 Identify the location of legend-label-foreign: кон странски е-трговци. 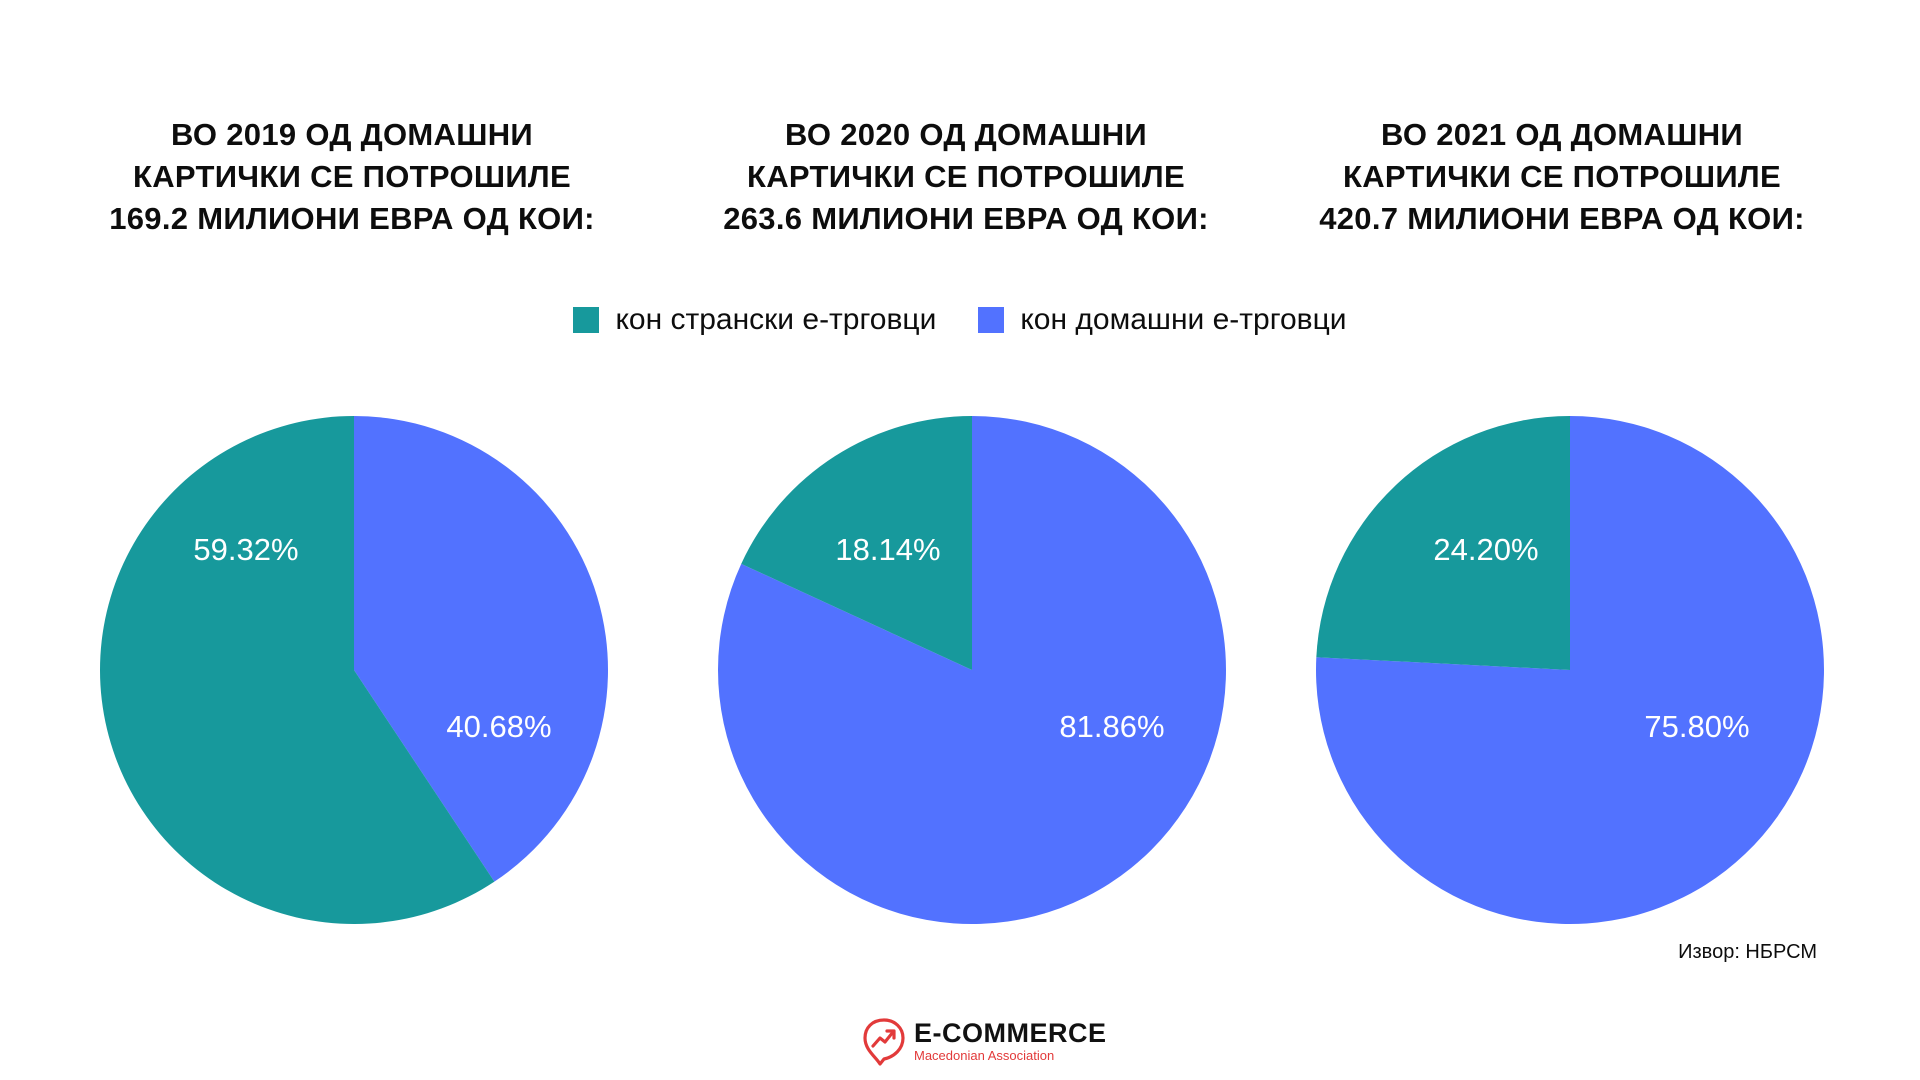
(776, 319).